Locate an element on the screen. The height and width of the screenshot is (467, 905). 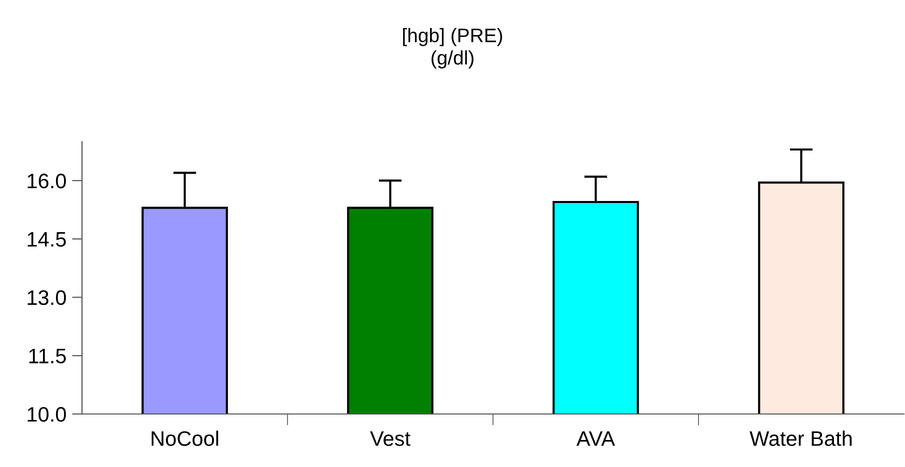
y-tick-label: 13.0 is located at coordinates (47, 298).